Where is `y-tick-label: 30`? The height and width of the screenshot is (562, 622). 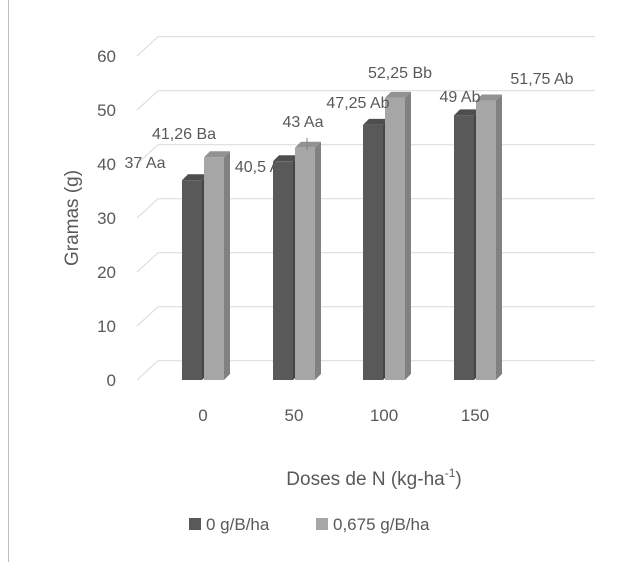
y-tick-label: 30 is located at coordinates (106, 218).